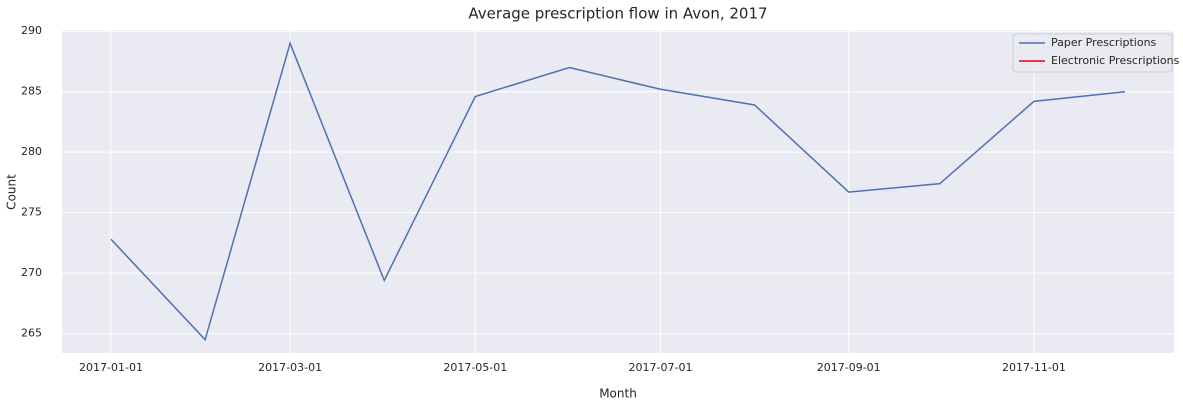 Image resolution: width=1183 pixels, height=406 pixels. I want to click on y-axis-label: Count, so click(12, 192).